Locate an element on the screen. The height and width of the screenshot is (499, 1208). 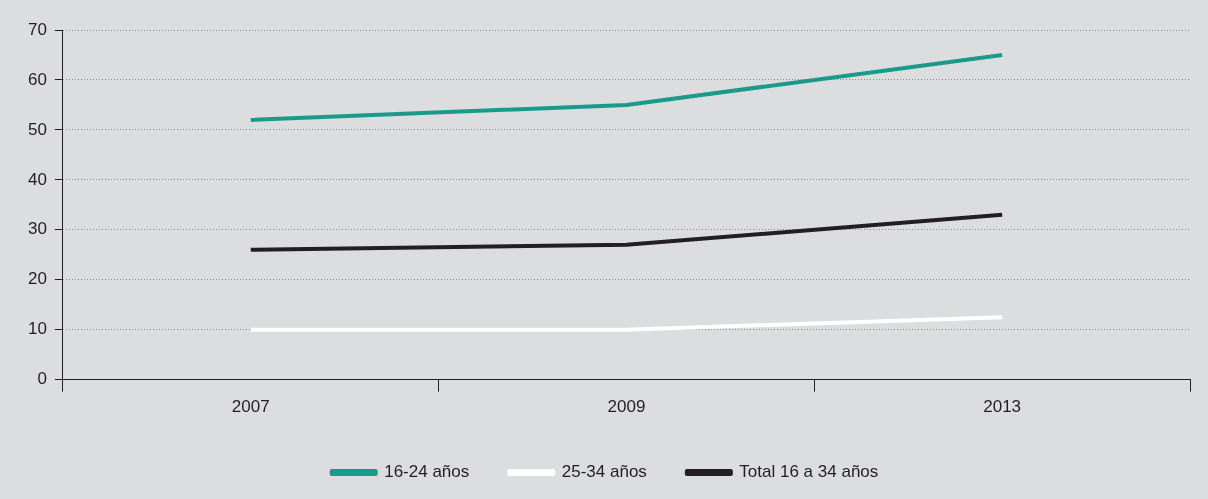
y-tick-label: 60 is located at coordinates (37, 79).